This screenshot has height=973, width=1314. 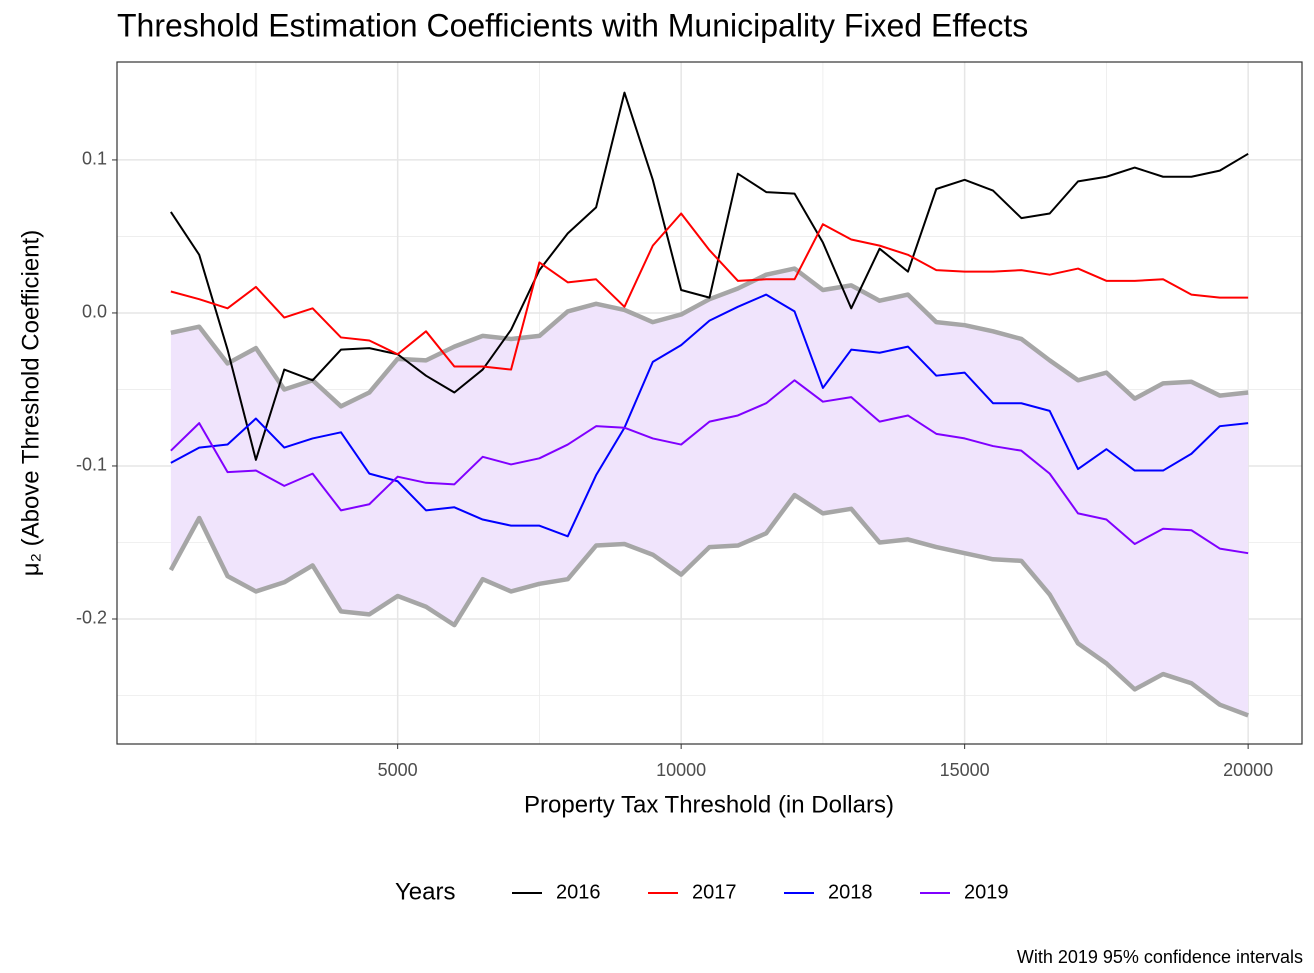 I want to click on legend-label: 2016, so click(x=578, y=892).